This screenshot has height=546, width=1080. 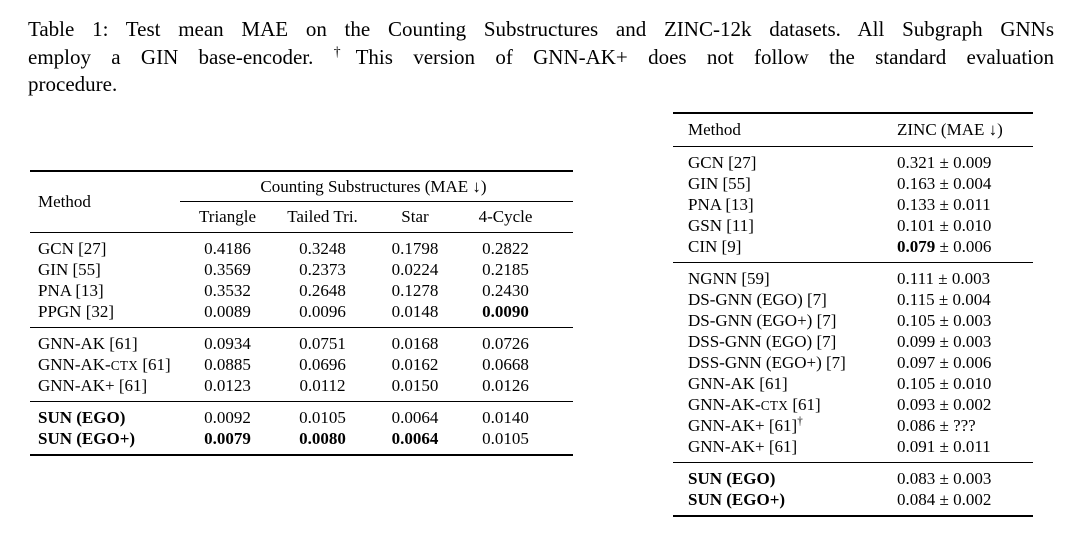 What do you see at coordinates (227, 290) in the screenshot?
I see `text-segment: 0.3532` at bounding box center [227, 290].